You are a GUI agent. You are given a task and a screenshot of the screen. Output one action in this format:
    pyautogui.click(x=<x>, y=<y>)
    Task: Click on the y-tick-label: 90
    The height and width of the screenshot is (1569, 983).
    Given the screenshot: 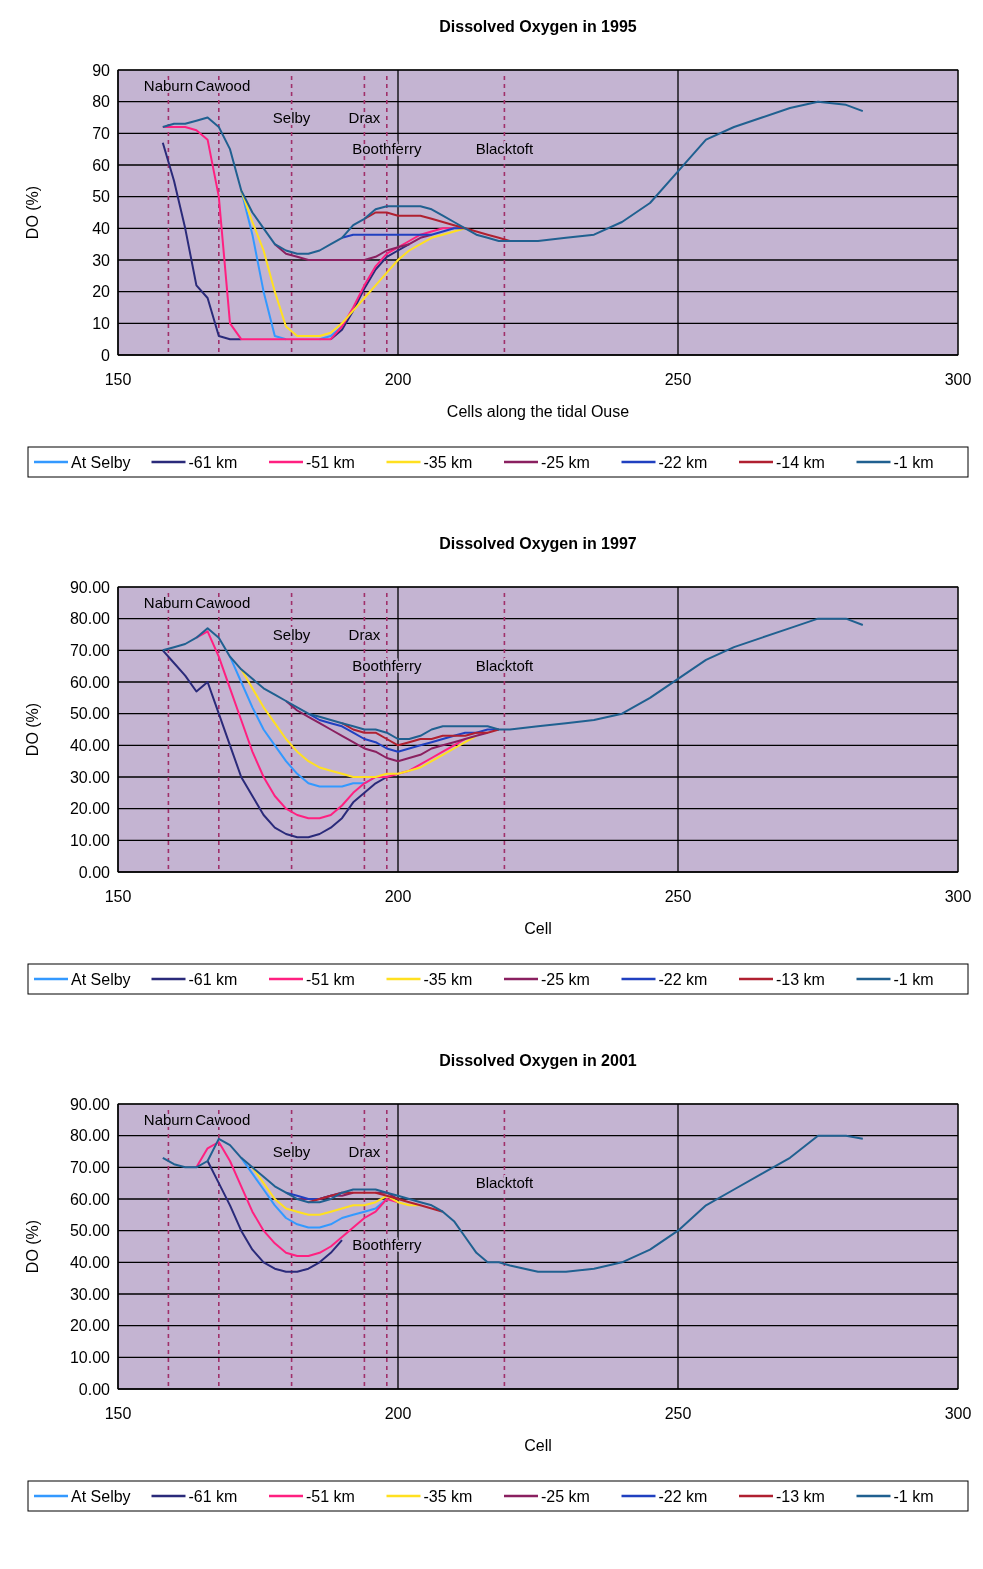 What is the action you would take?
    pyautogui.click(x=101, y=70)
    